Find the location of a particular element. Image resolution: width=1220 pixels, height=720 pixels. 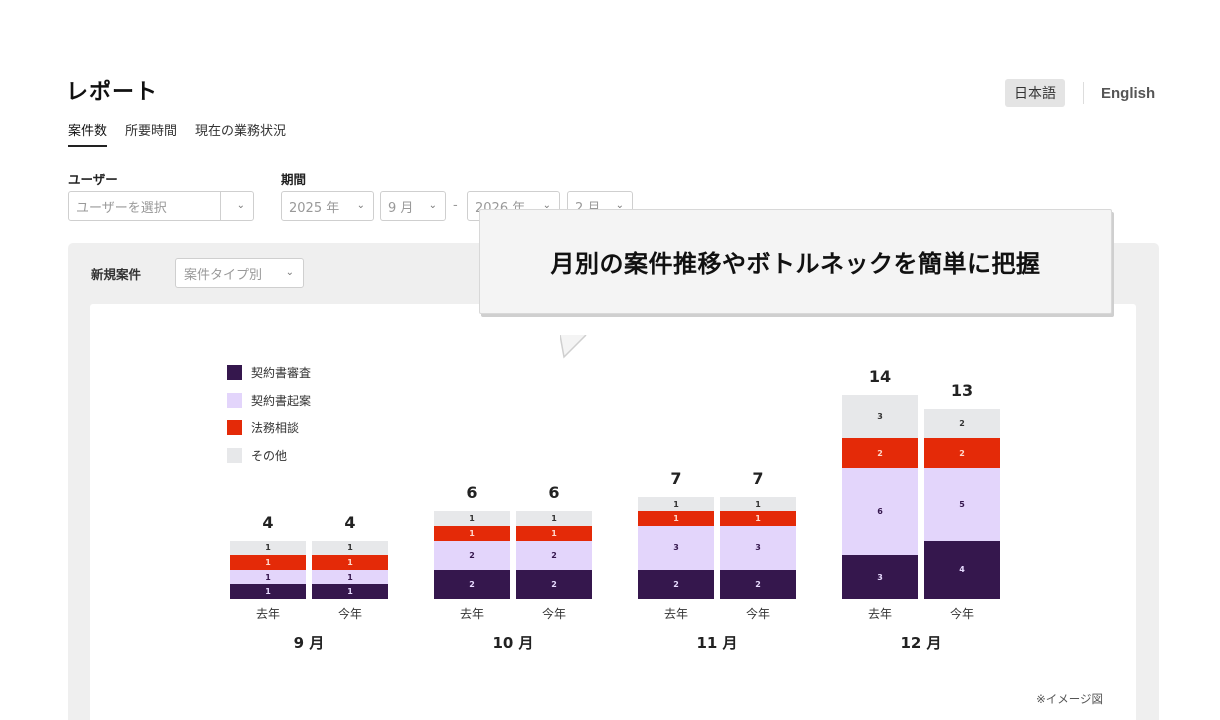

language-switch: 日本語 English is located at coordinates (1084, 93).